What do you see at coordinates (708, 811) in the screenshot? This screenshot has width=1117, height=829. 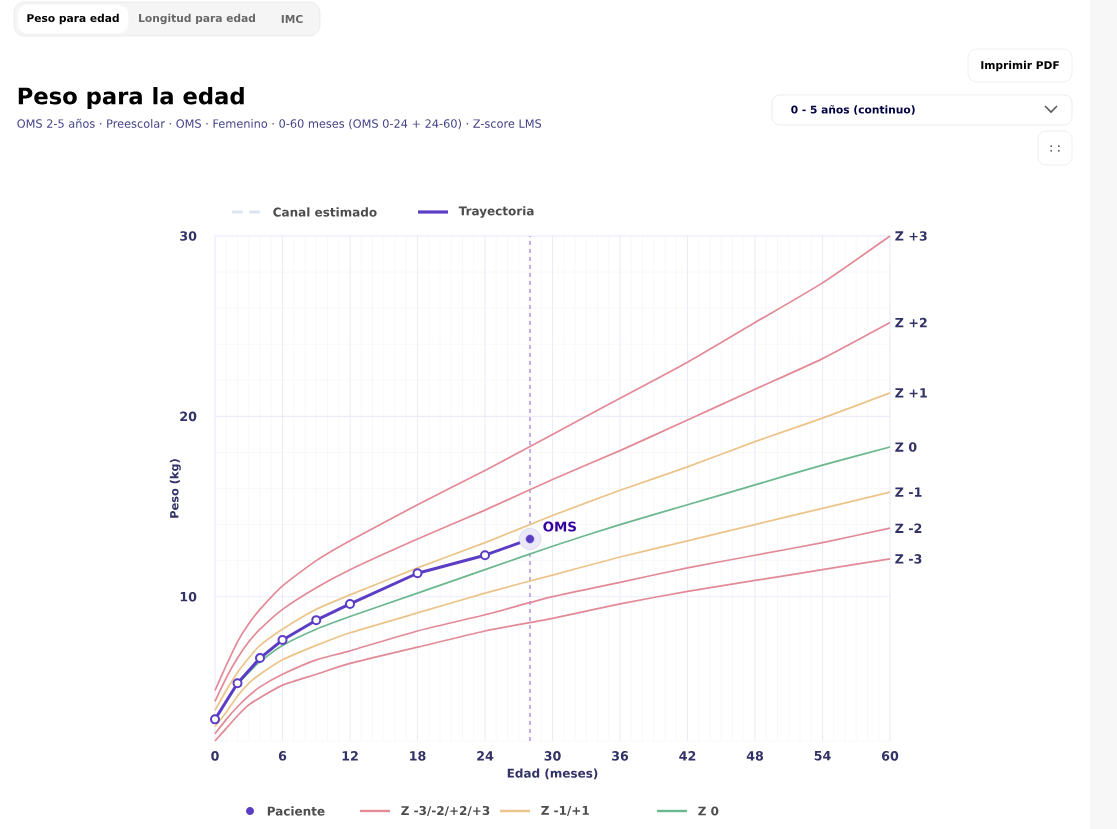 I see `text: Z 0` at bounding box center [708, 811].